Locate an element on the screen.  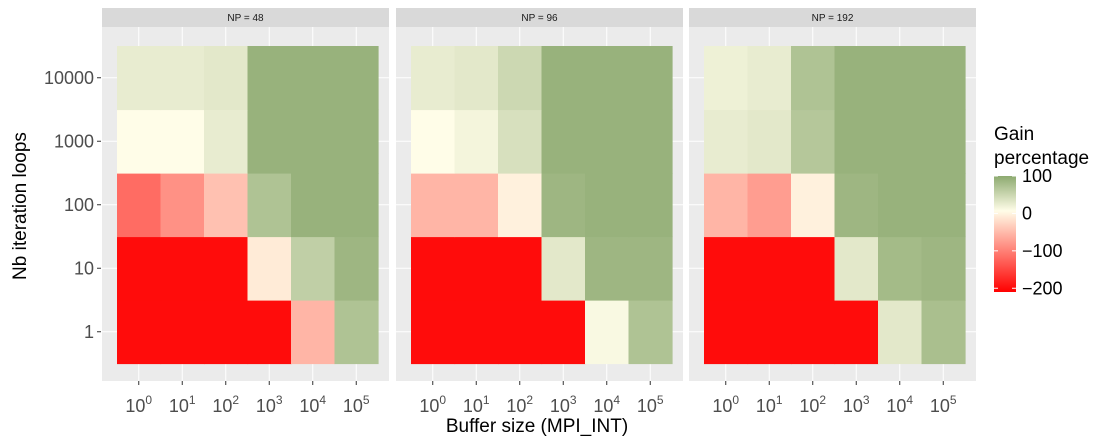
facet-strip-label: NP = 96 is located at coordinates (539, 18).